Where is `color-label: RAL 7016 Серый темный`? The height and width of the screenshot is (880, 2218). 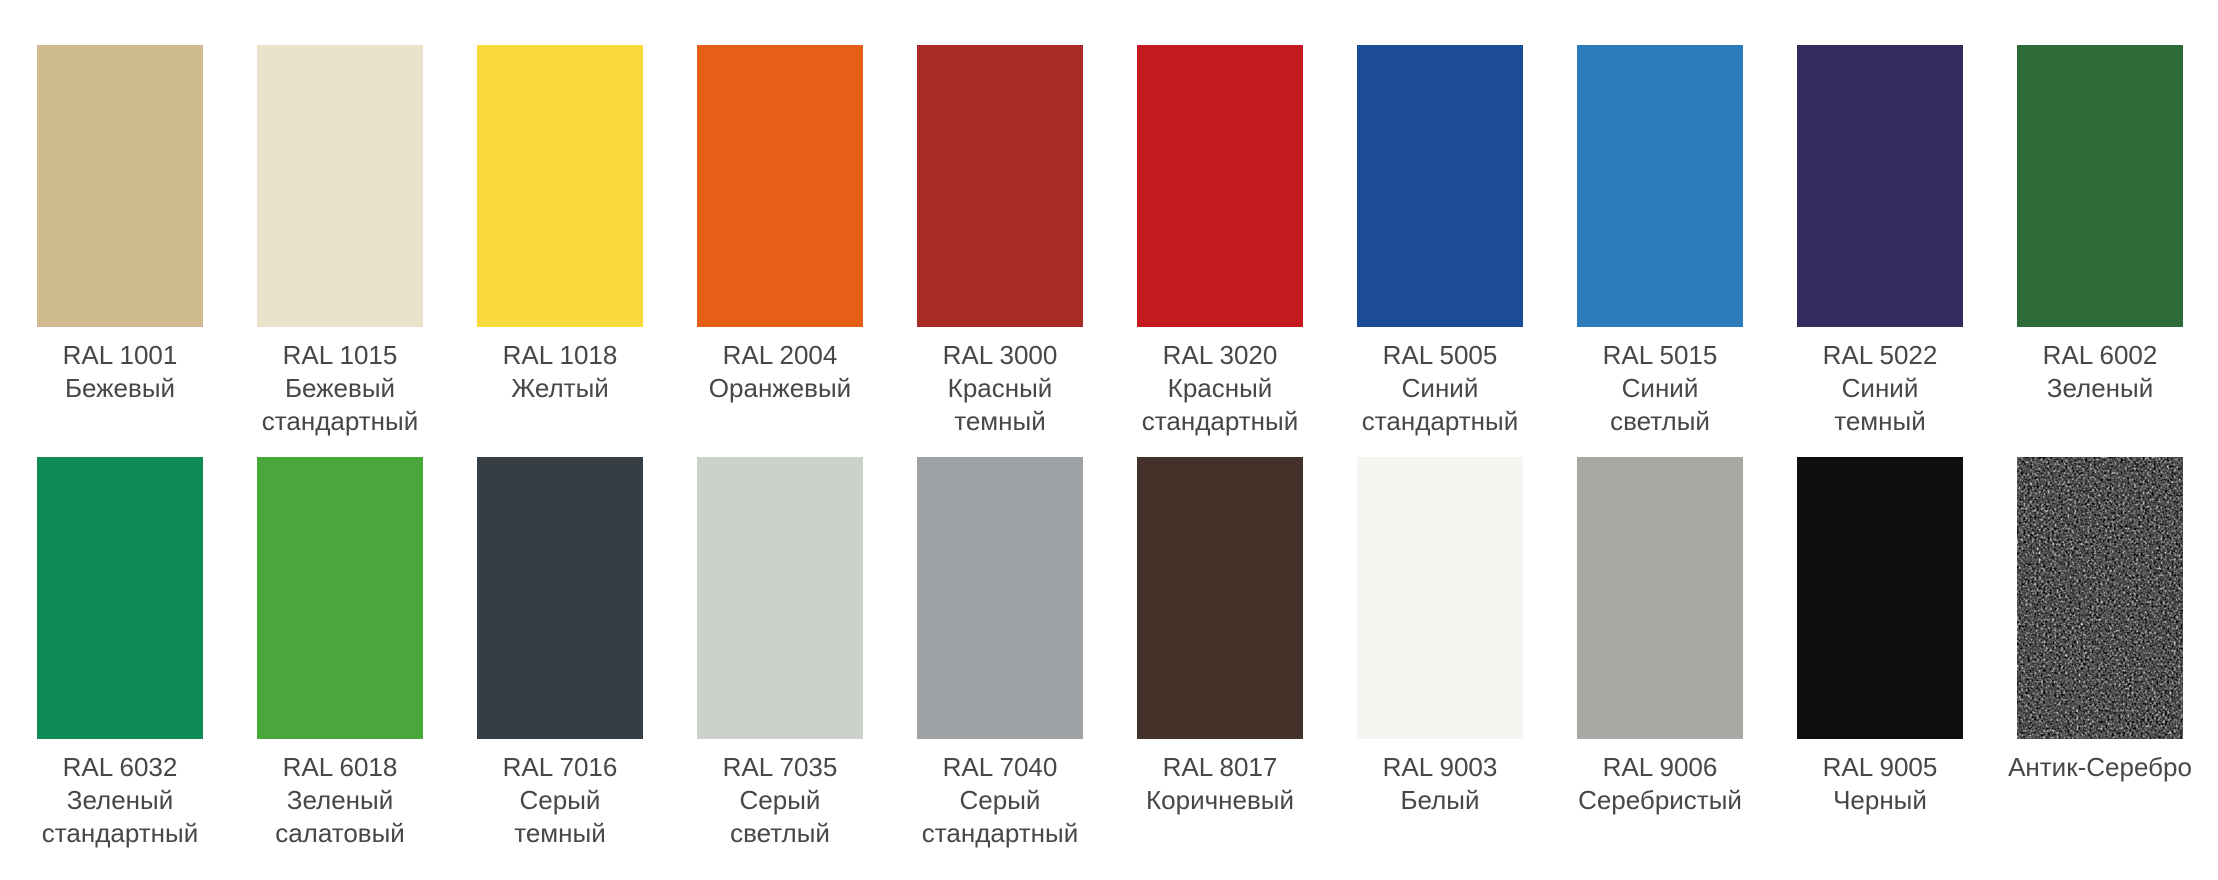 color-label: RAL 7016 Серый темный is located at coordinates (560, 800).